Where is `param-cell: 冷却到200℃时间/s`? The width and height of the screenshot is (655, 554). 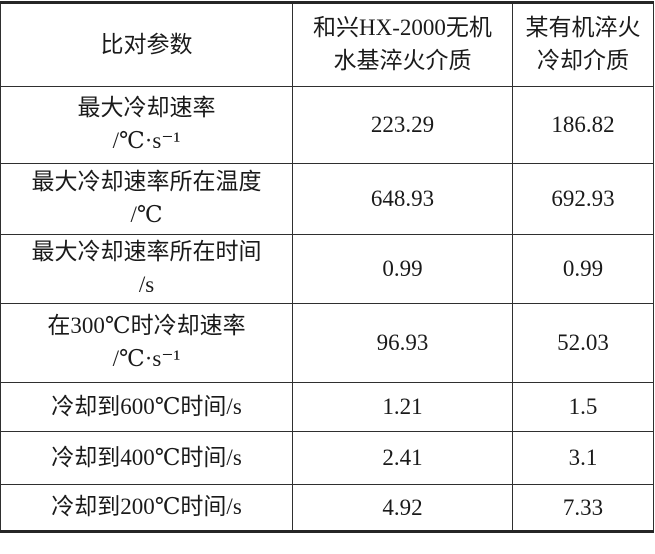
param-cell: 冷却到200℃时间/s is located at coordinates (146, 508).